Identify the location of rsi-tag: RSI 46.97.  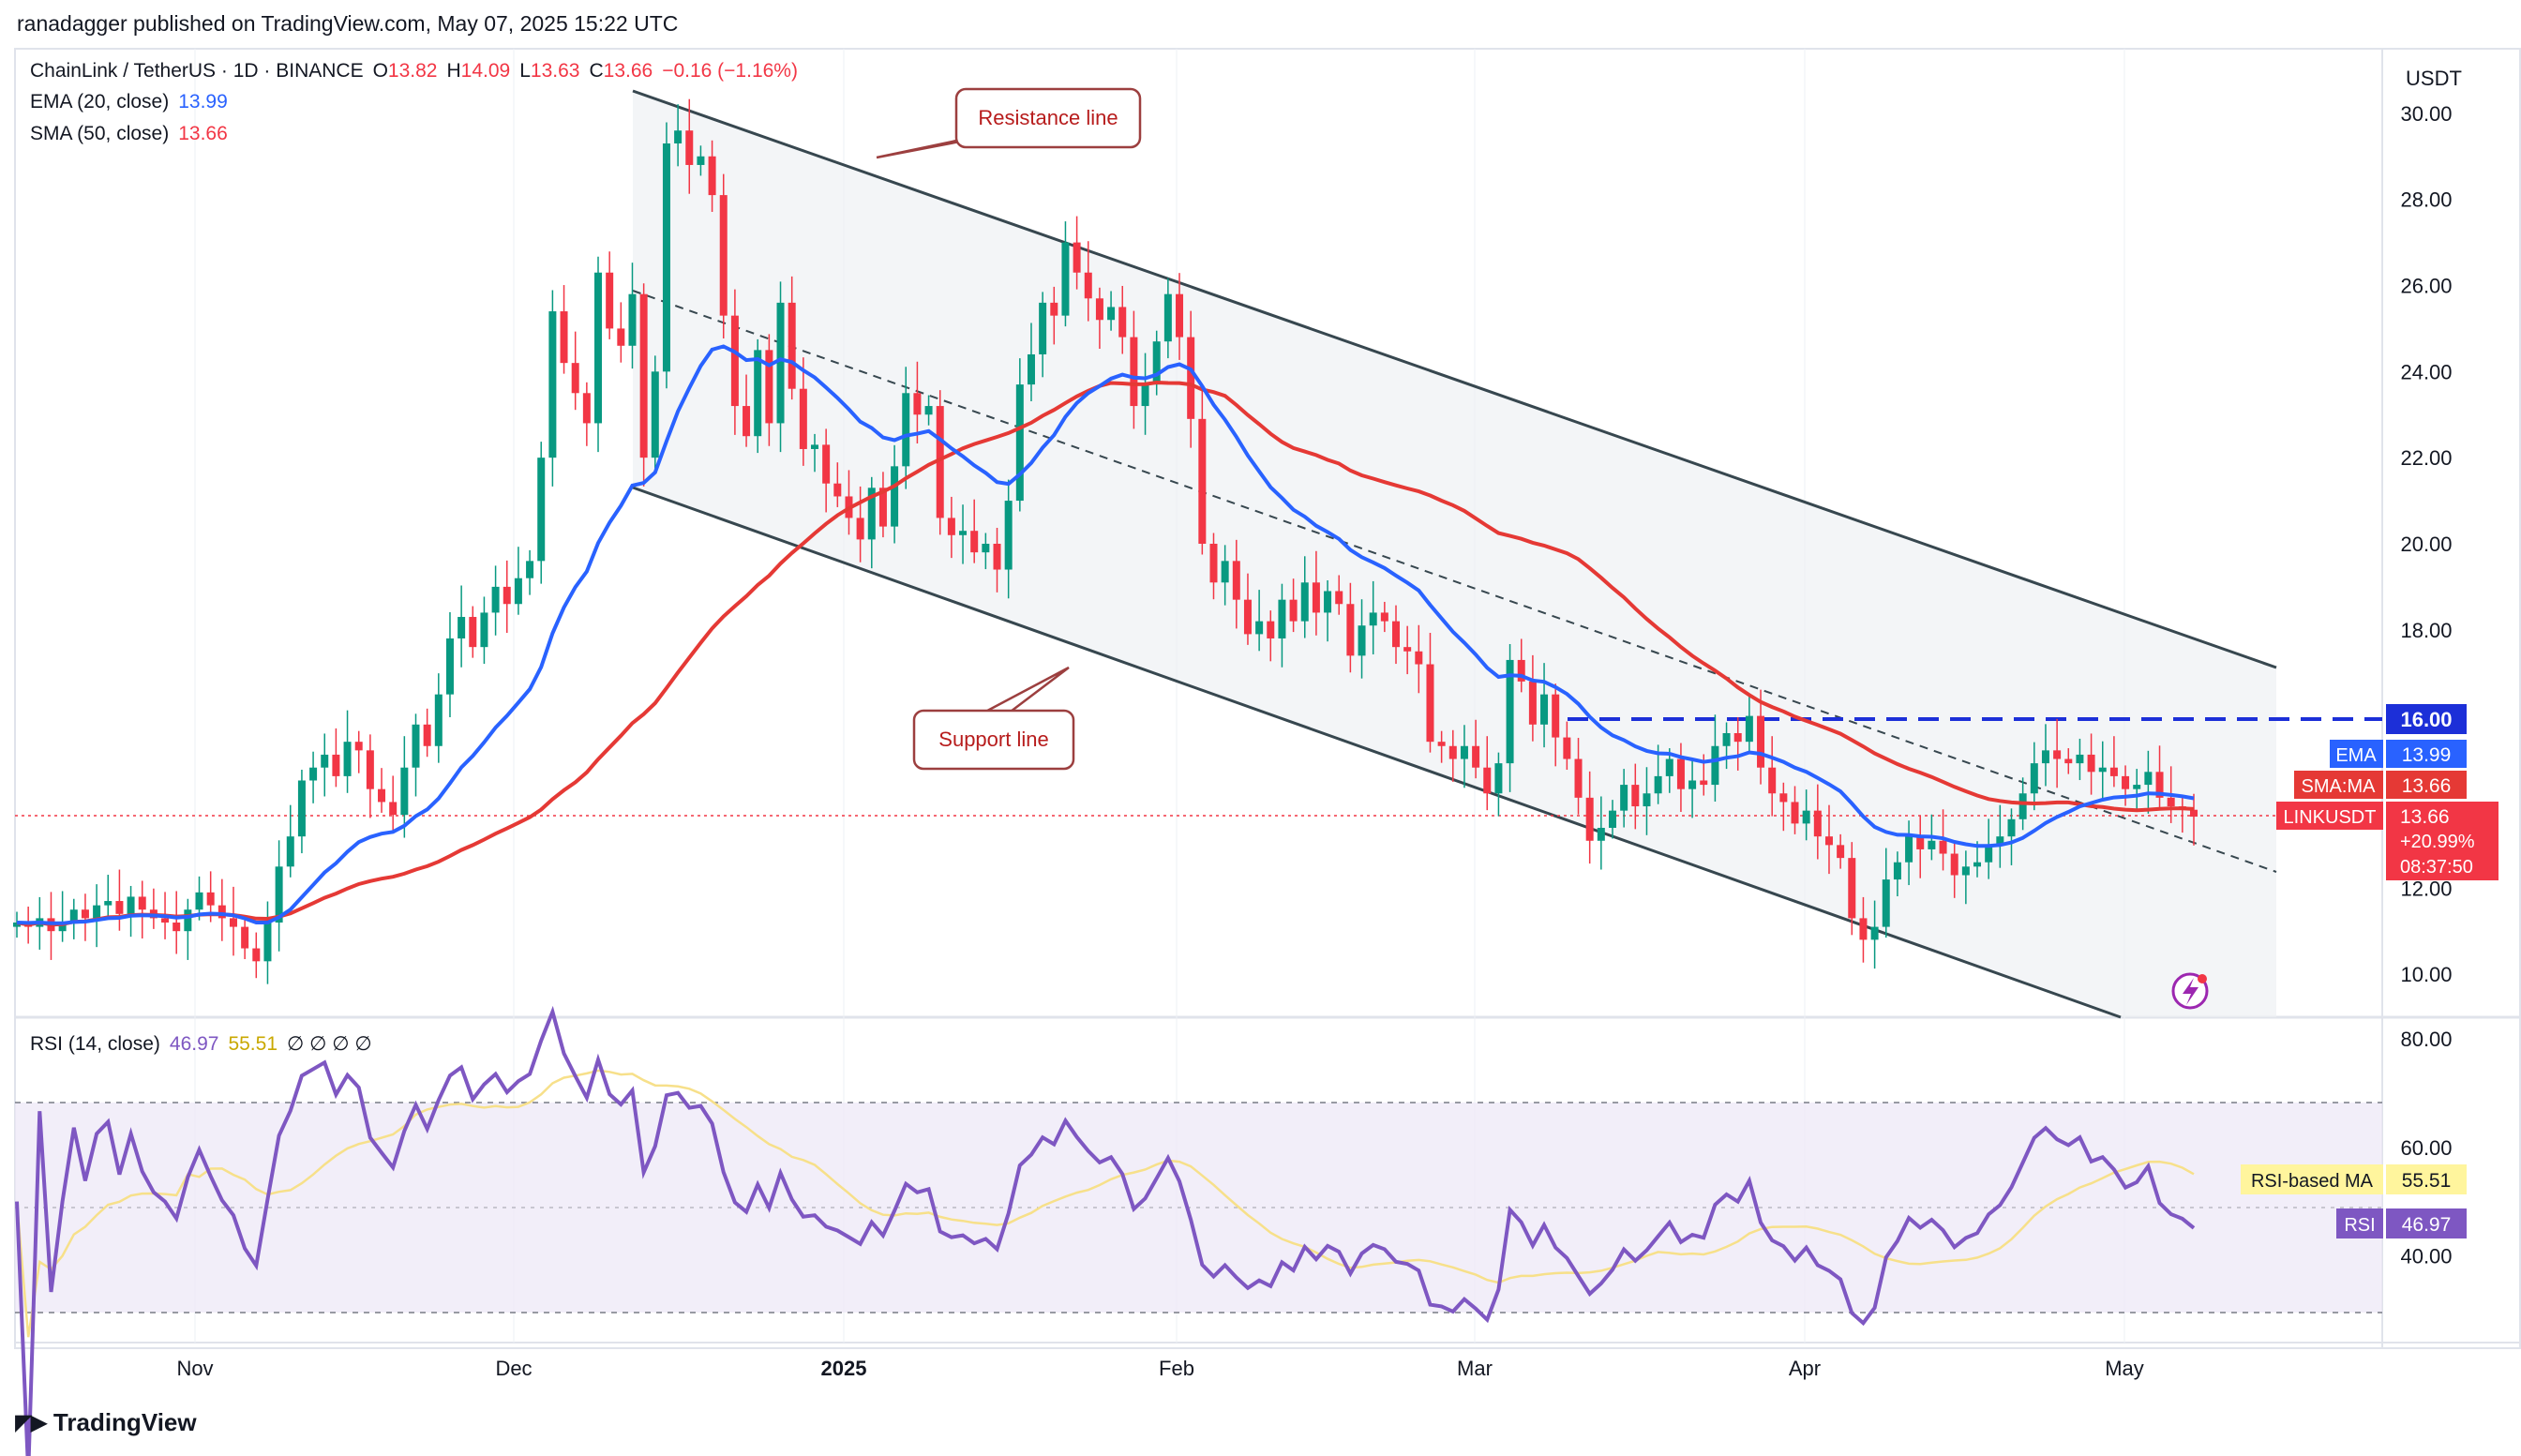
(2402, 1223).